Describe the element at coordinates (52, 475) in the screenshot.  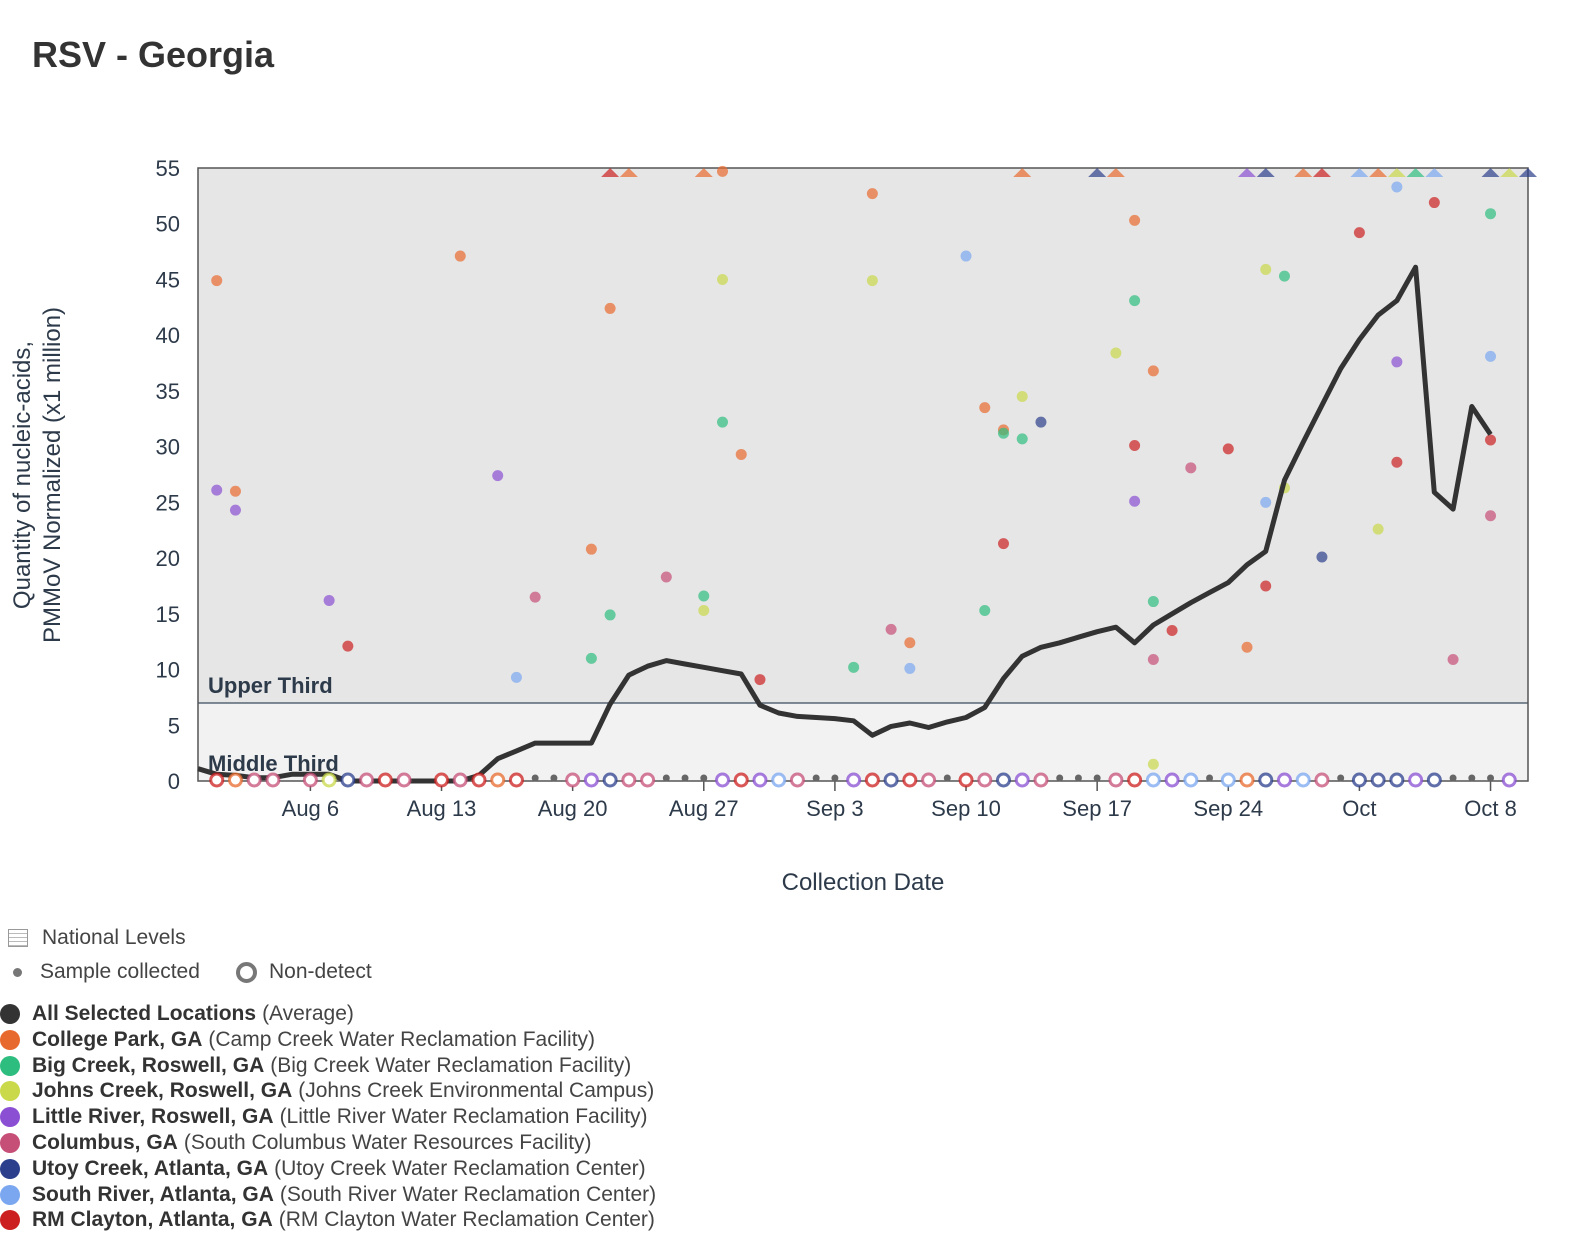
I see `y-axis-title-line: PMMoV Normalized (x1 million)` at that location.